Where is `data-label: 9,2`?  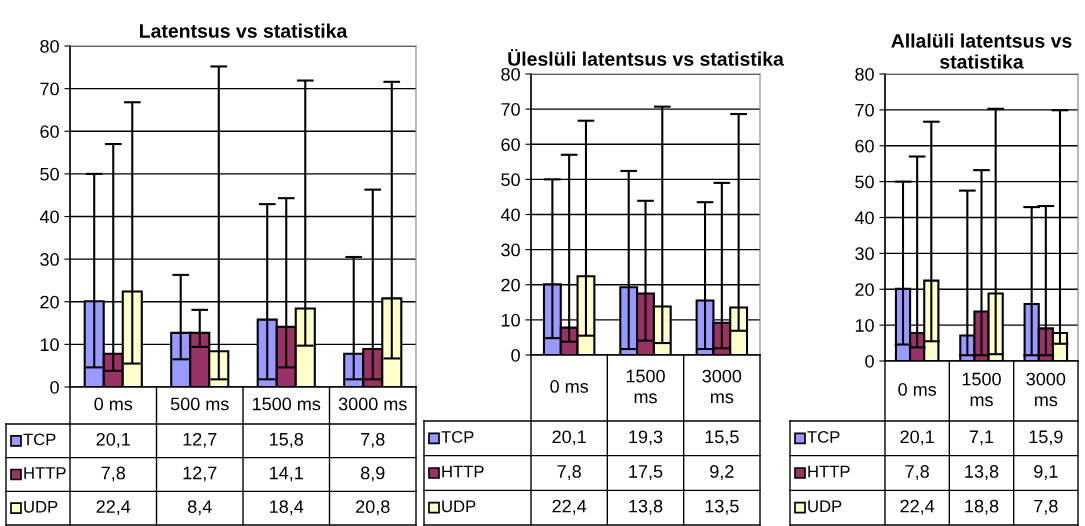 data-label: 9,2 is located at coordinates (722, 472).